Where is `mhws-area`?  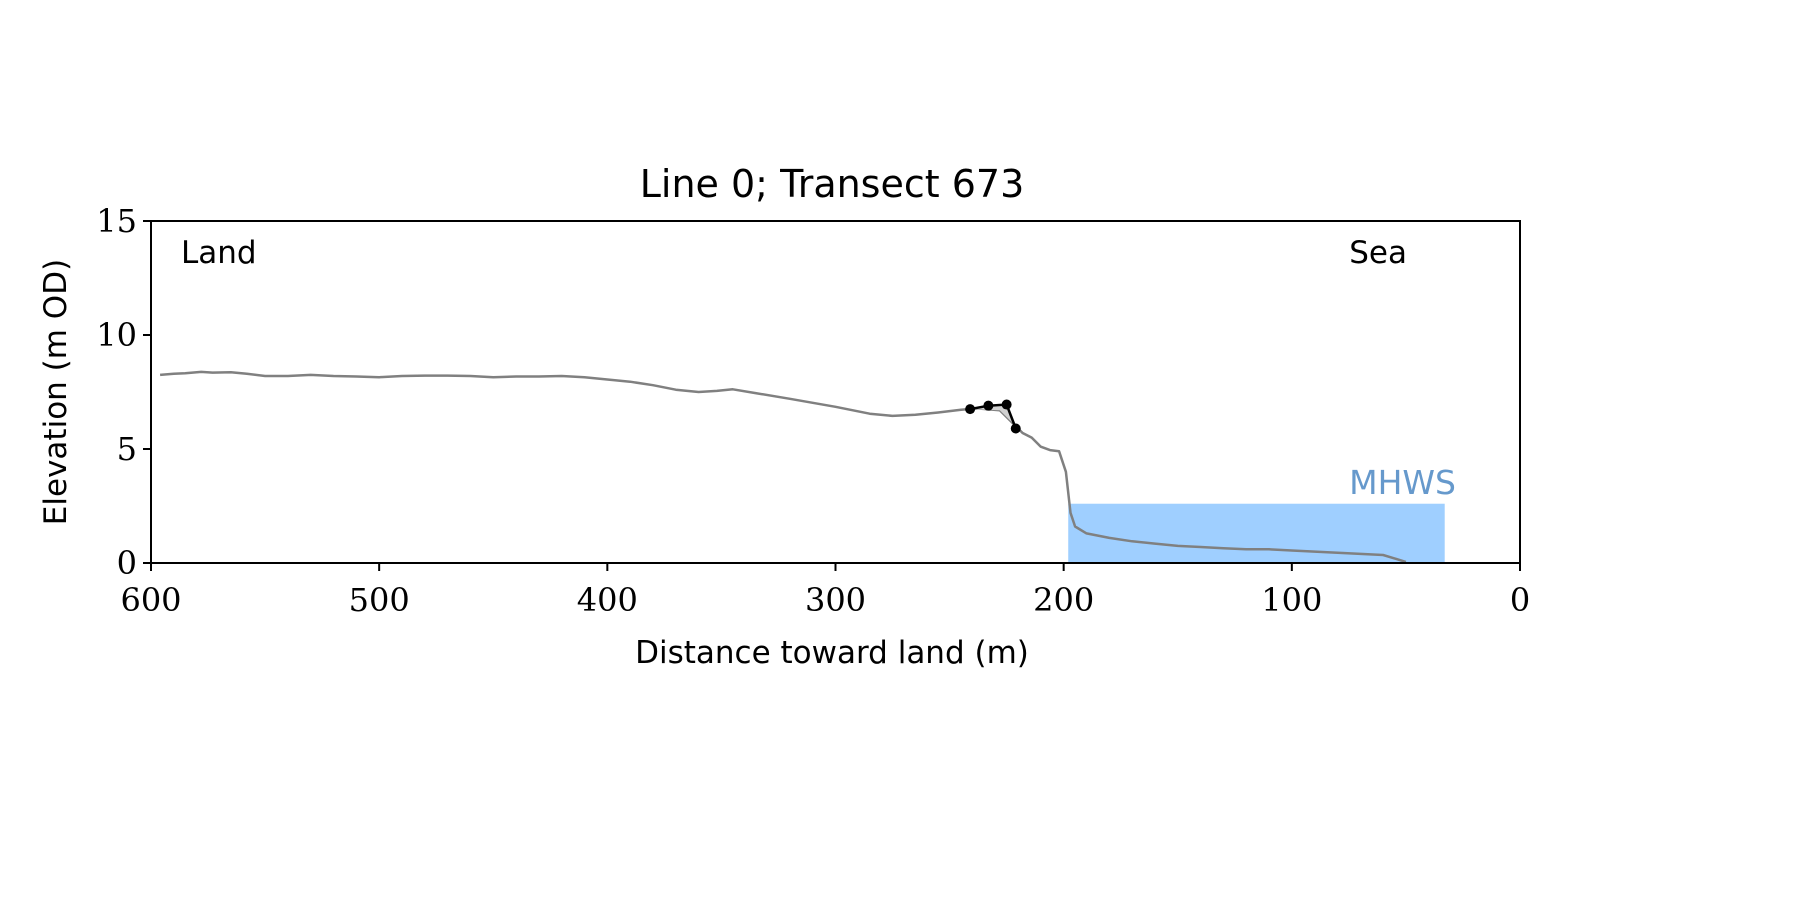
mhws-area is located at coordinates (1256, 533).